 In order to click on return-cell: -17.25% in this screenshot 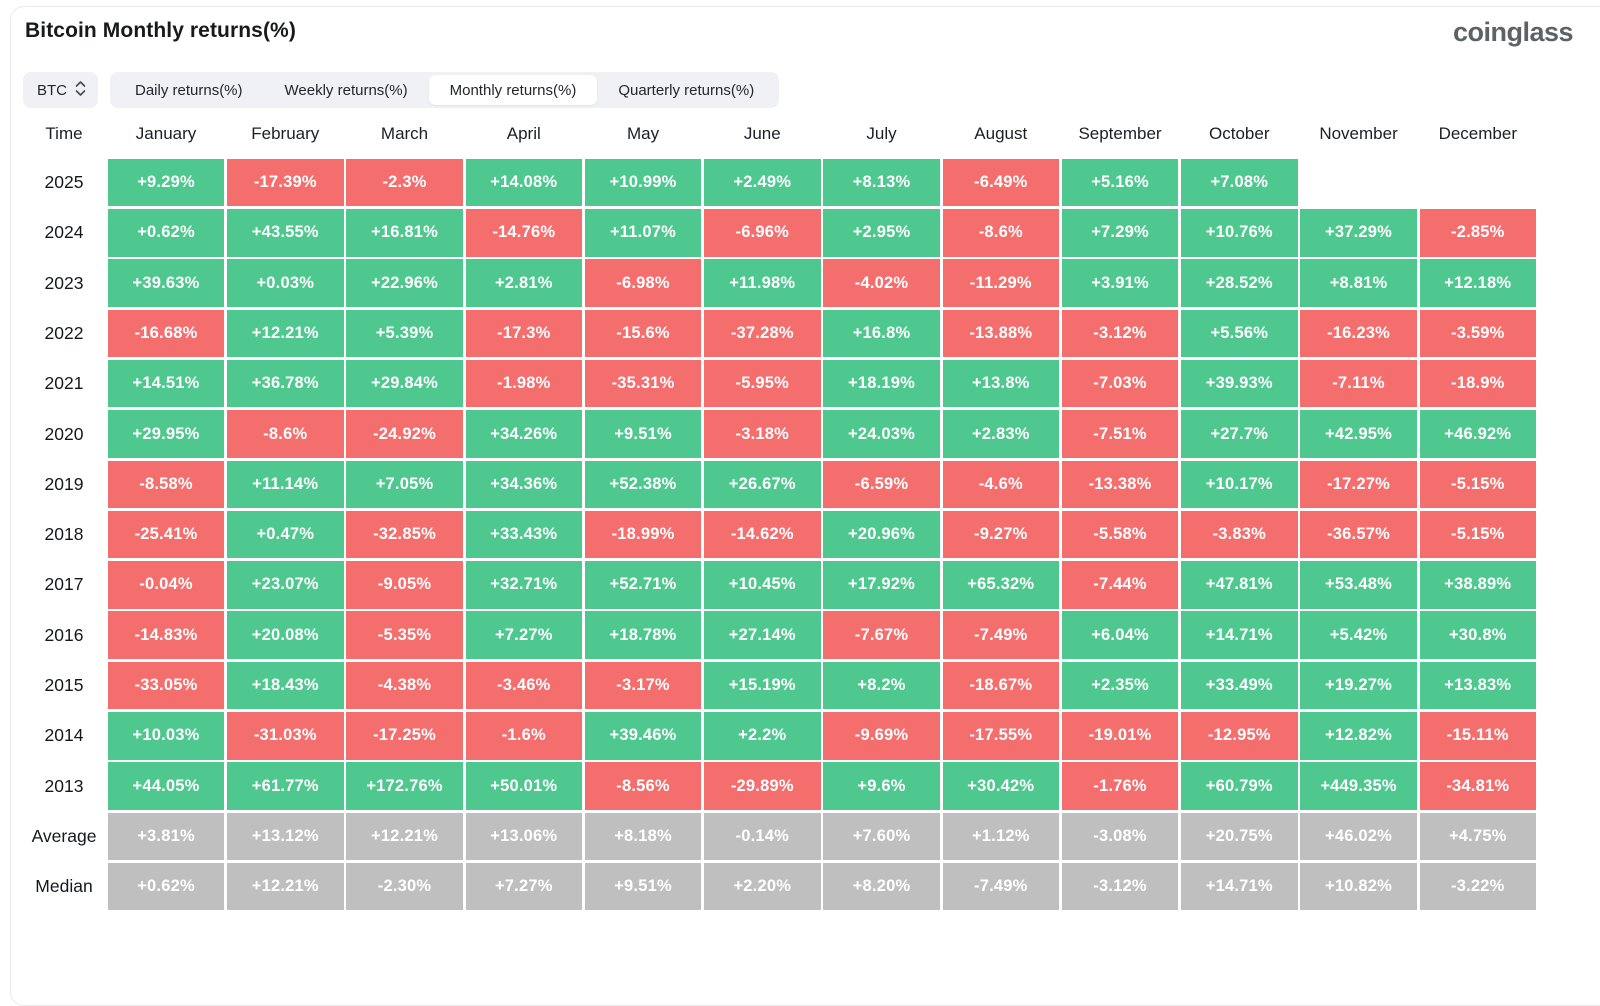, I will do `click(404, 736)`.